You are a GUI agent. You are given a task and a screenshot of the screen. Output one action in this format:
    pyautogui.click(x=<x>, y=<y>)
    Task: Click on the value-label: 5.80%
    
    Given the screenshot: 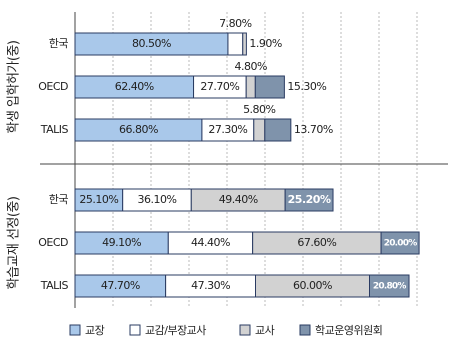 What is the action you would take?
    pyautogui.click(x=259, y=109)
    